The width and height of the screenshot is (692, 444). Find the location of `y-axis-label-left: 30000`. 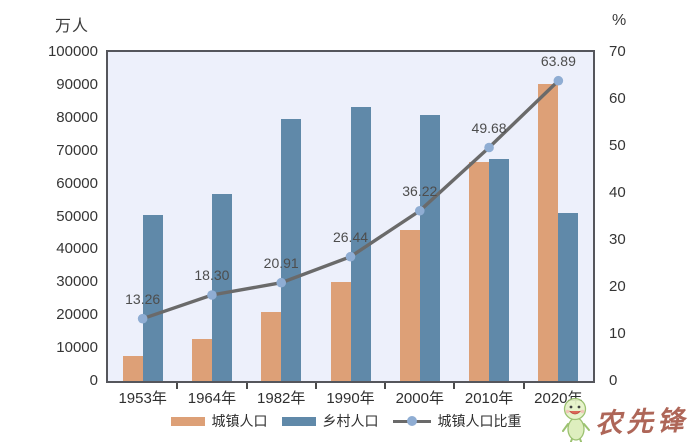

y-axis-label-left: 30000 is located at coordinates (77, 282).